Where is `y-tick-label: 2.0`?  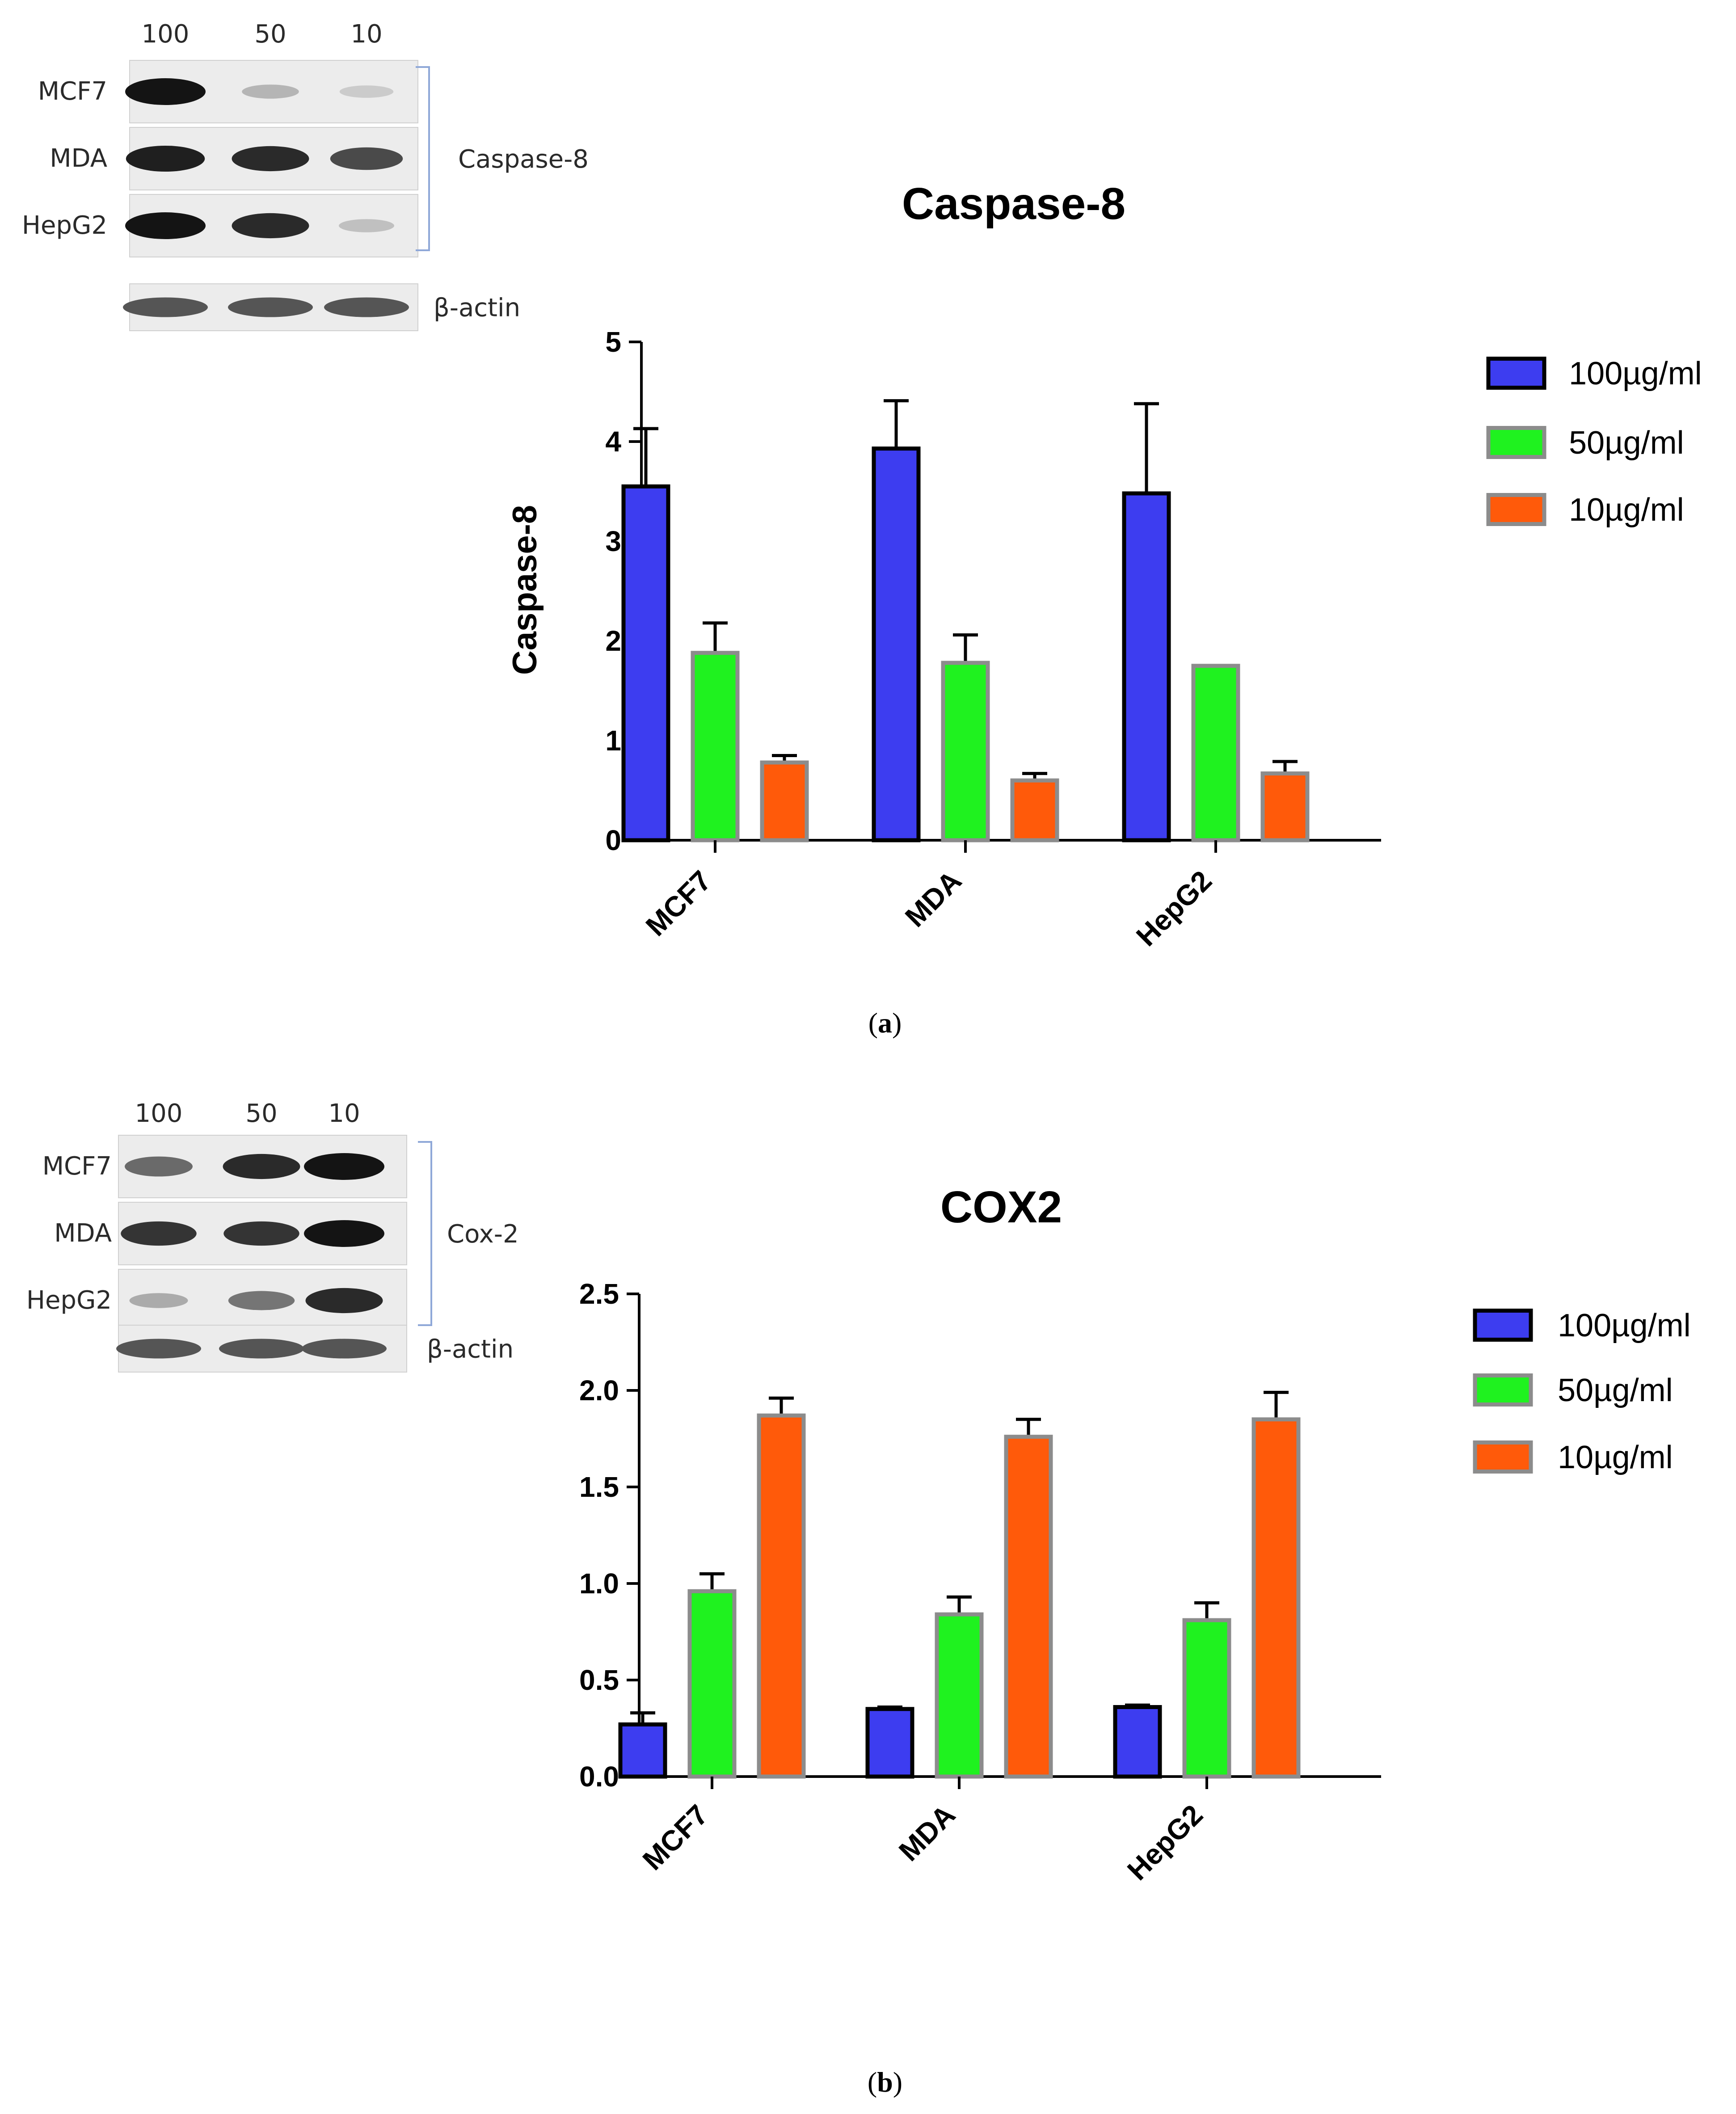
y-tick-label: 2.0 is located at coordinates (599, 1390).